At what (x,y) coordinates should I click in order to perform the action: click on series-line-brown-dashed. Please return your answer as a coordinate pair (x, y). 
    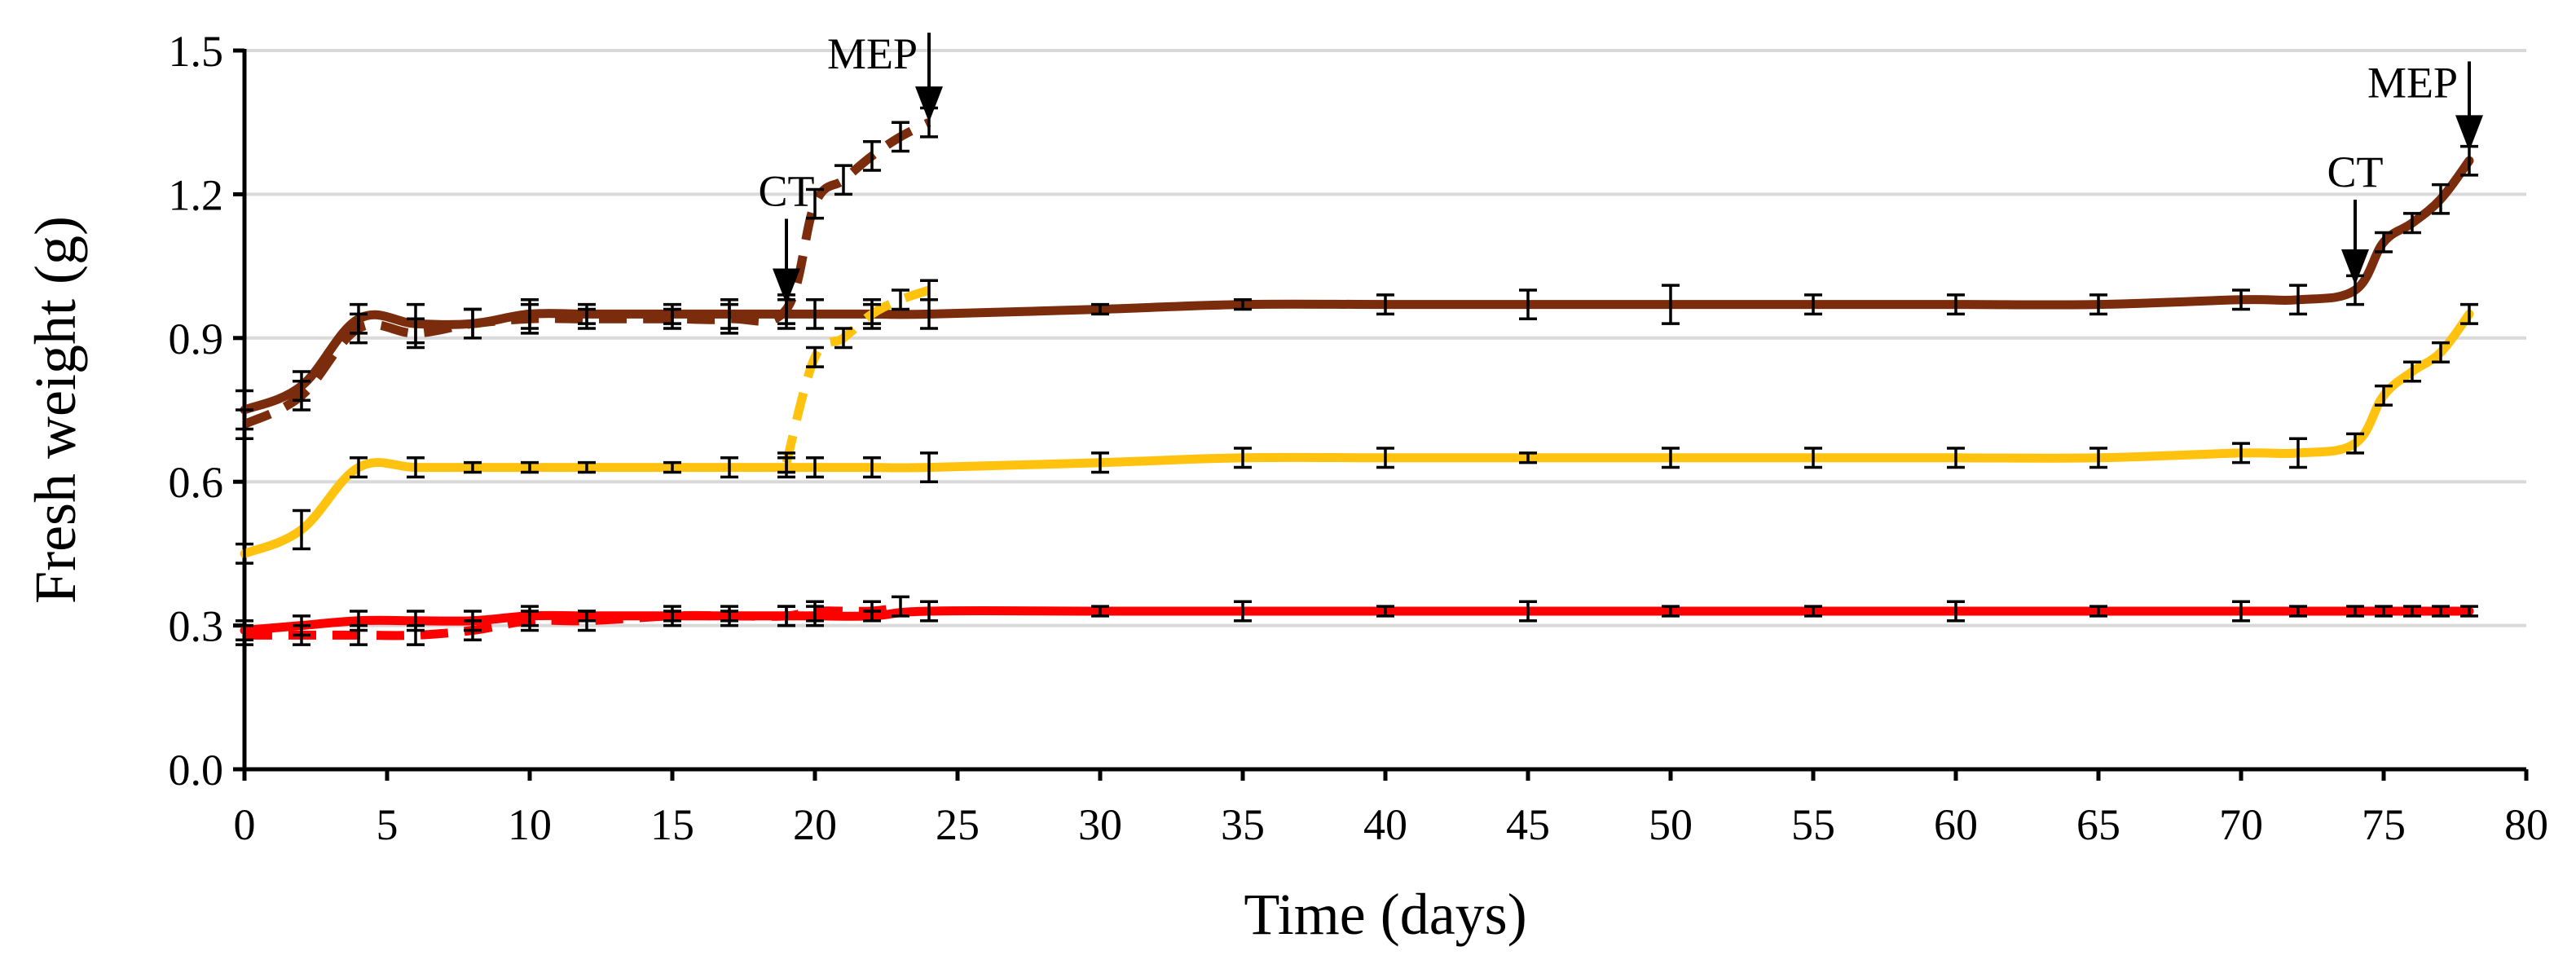
    Looking at the image, I should click on (587, 273).